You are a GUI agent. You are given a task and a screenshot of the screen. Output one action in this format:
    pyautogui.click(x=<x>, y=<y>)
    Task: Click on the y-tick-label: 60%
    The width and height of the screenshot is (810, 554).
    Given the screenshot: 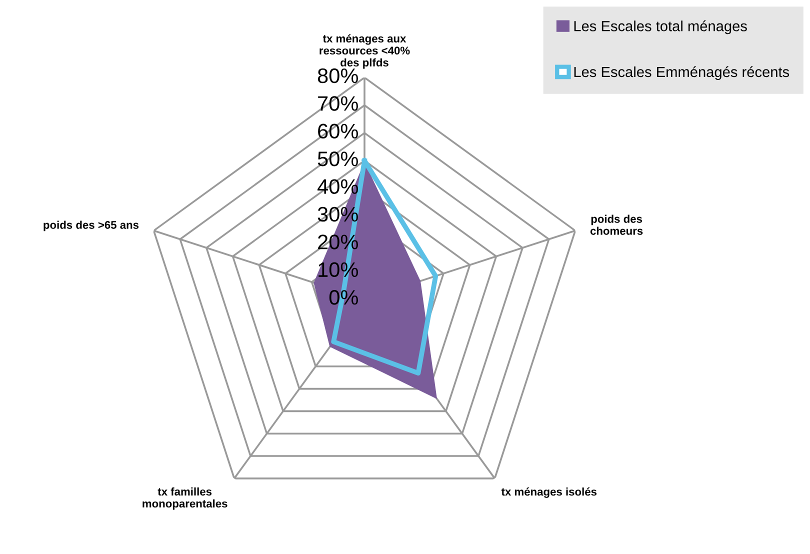 What is the action you would take?
    pyautogui.click(x=338, y=131)
    